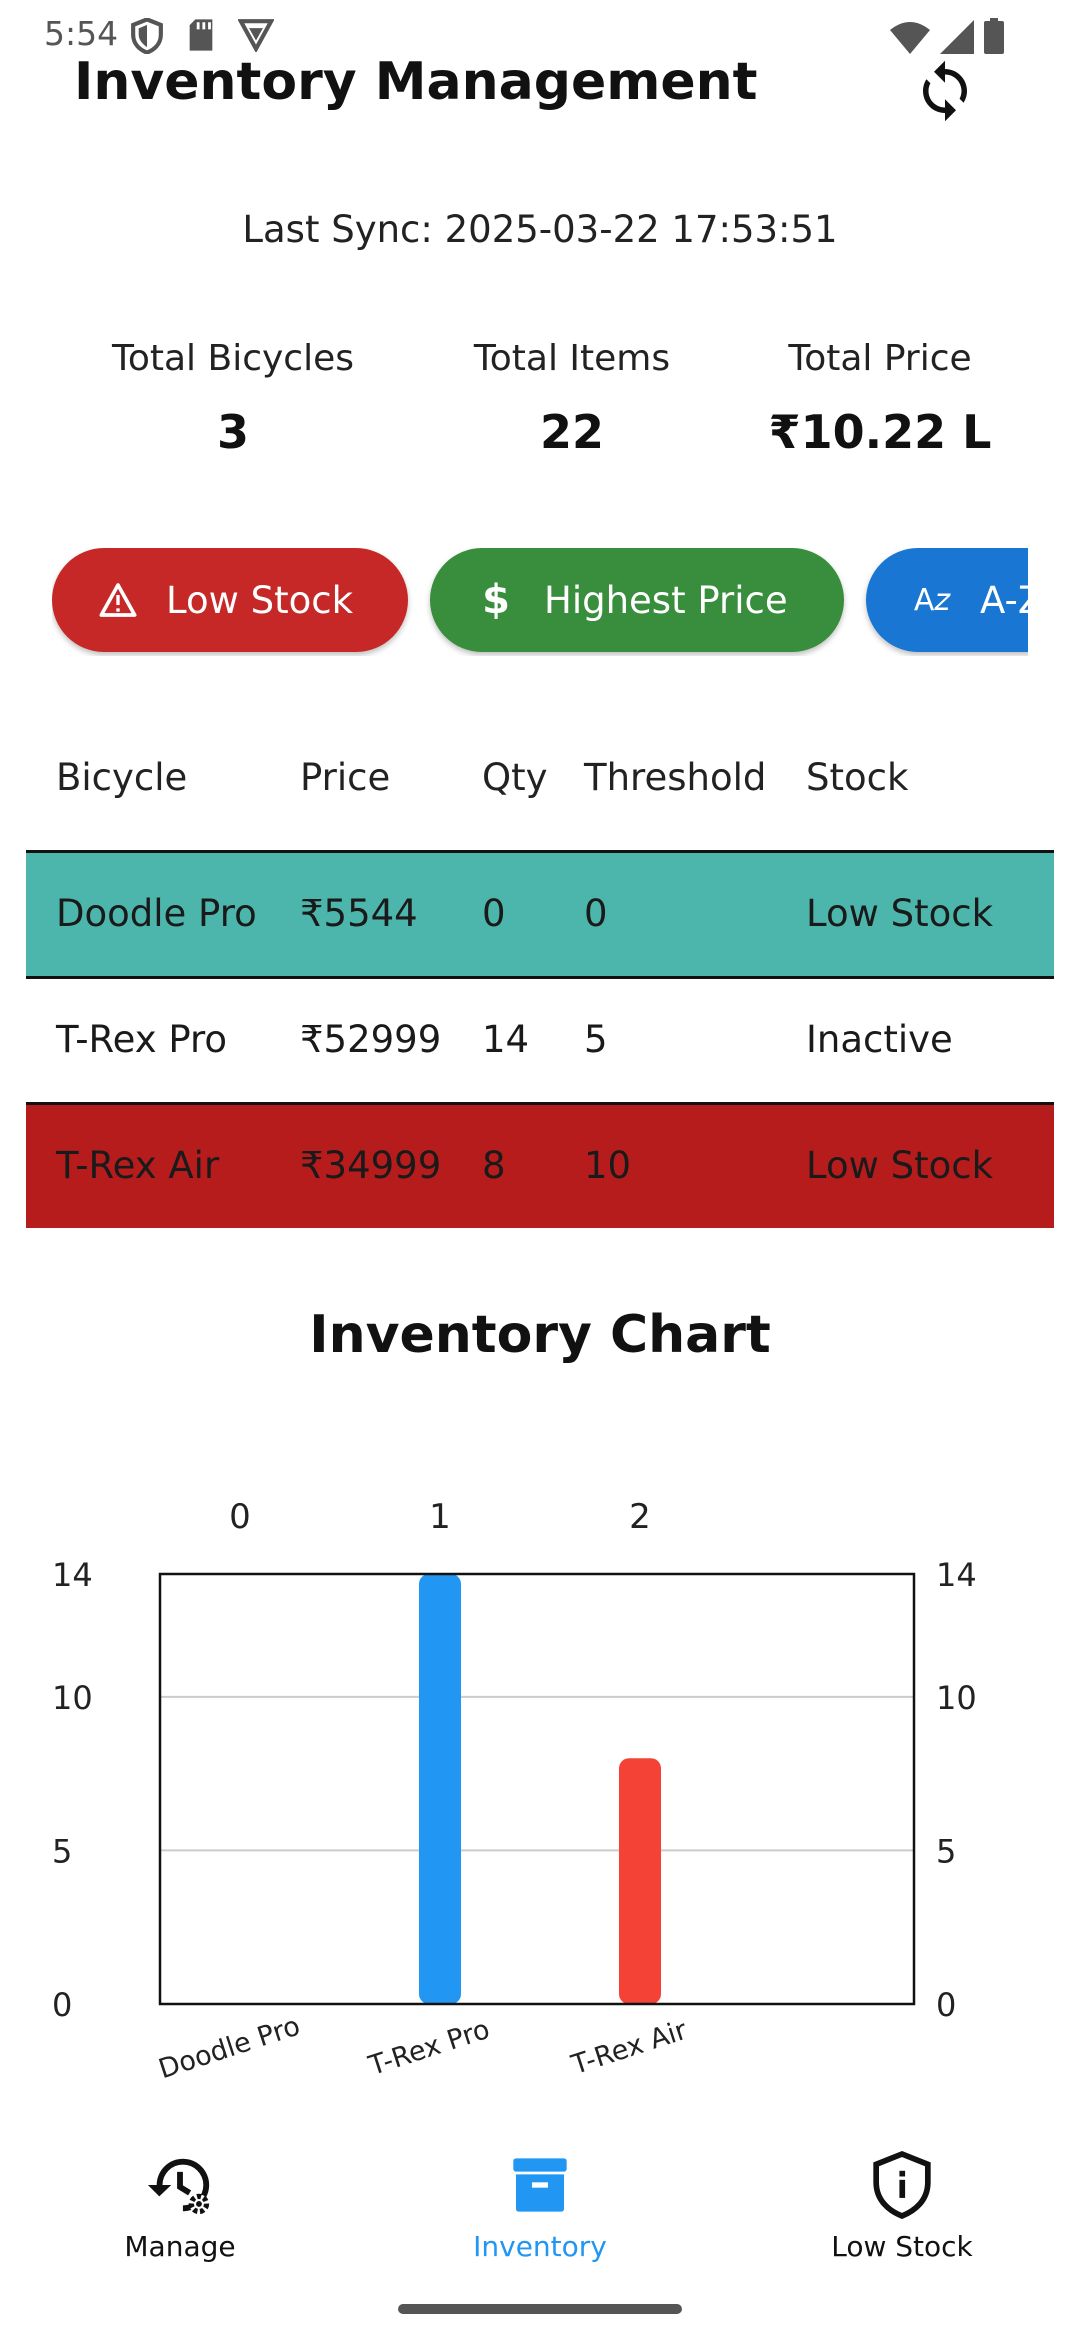 The width and height of the screenshot is (1080, 2340). I want to click on x-category-label: T-Rex Air, so click(629, 2047).